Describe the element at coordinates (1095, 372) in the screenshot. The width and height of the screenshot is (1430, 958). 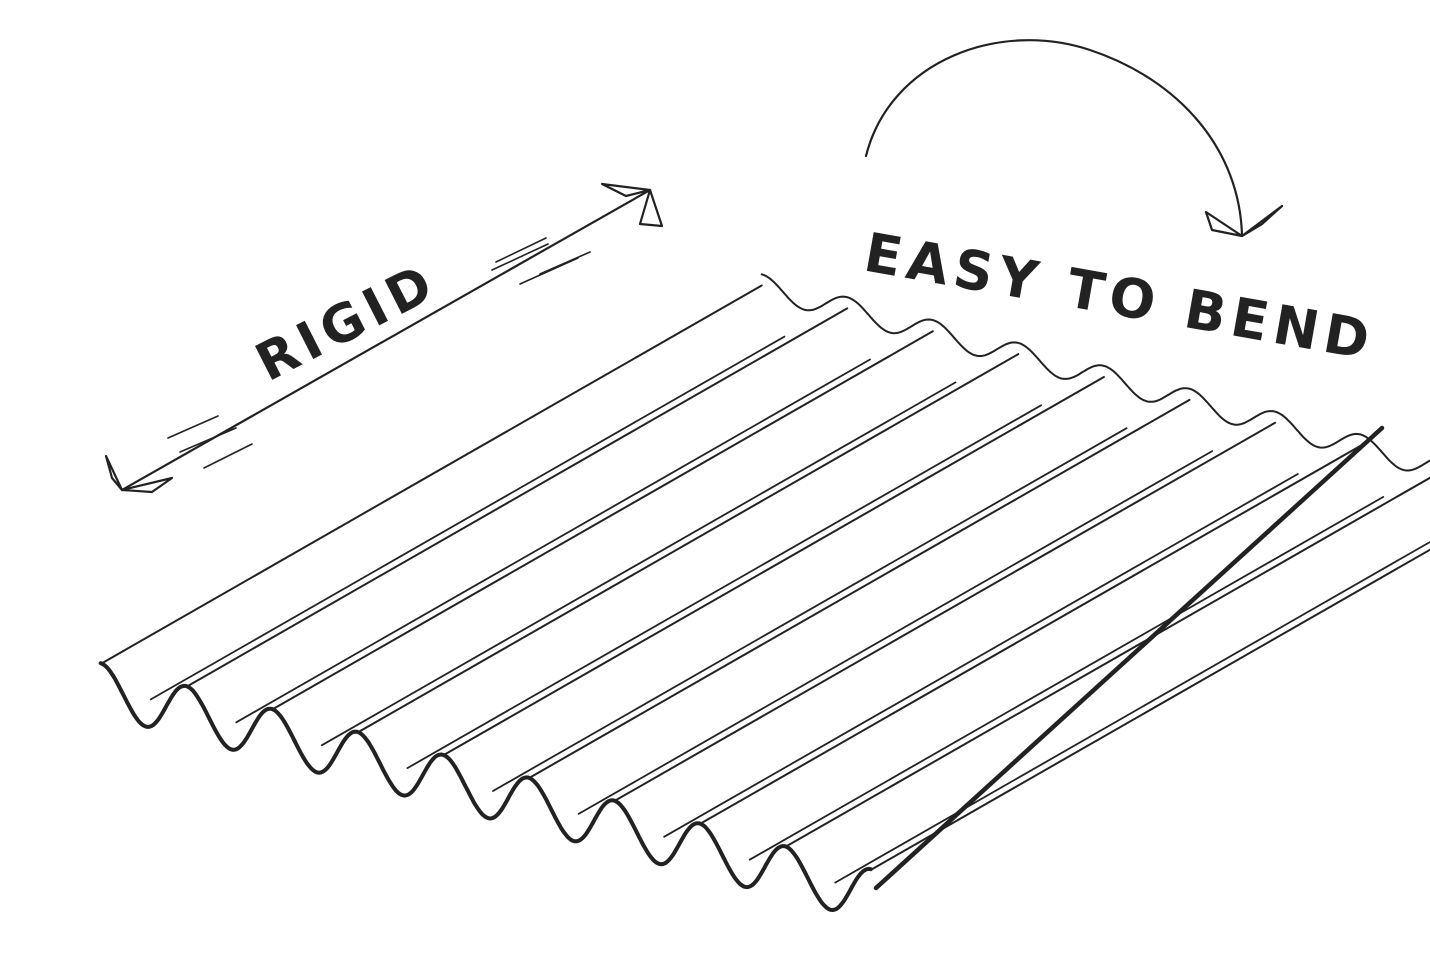
I see `sheet-back-wavy-edge` at that location.